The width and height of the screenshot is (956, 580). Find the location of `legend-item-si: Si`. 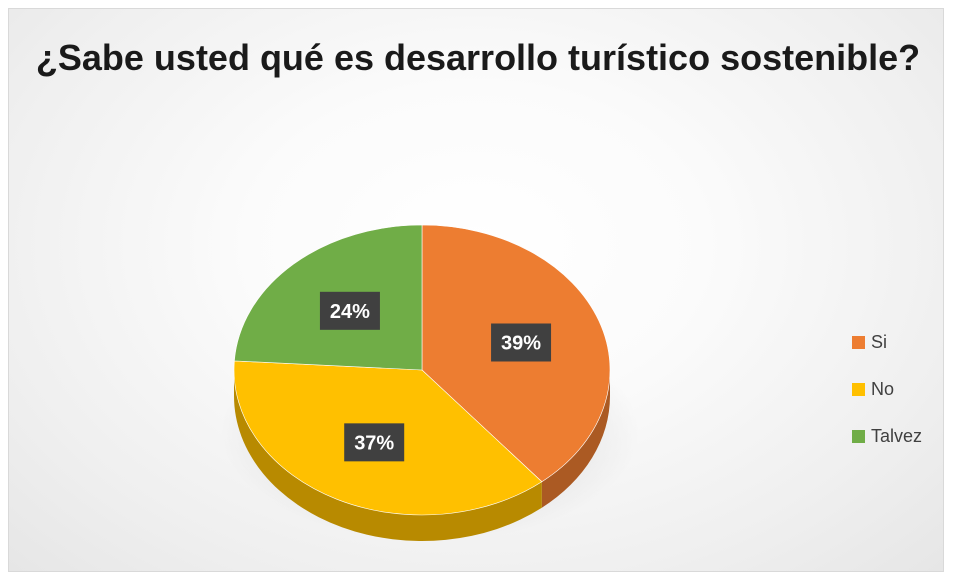

legend-item-si: Si is located at coordinates (887, 342).